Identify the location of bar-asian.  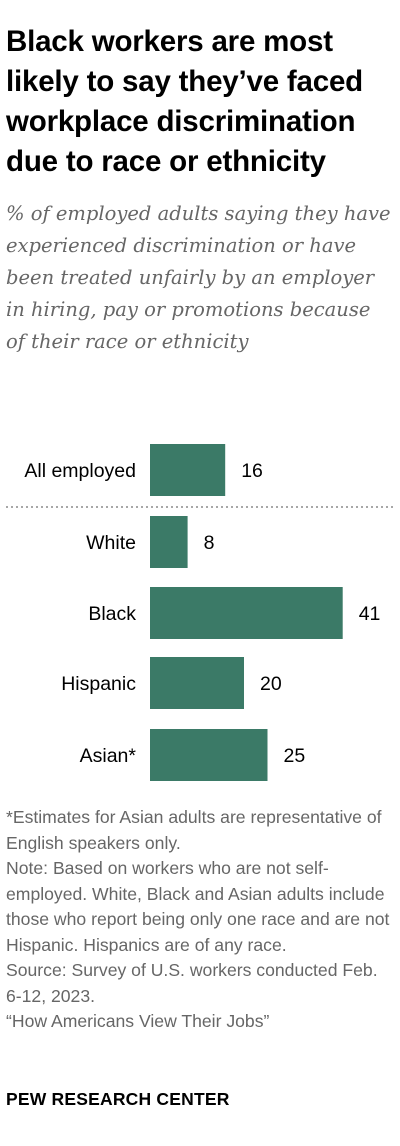
(209, 755).